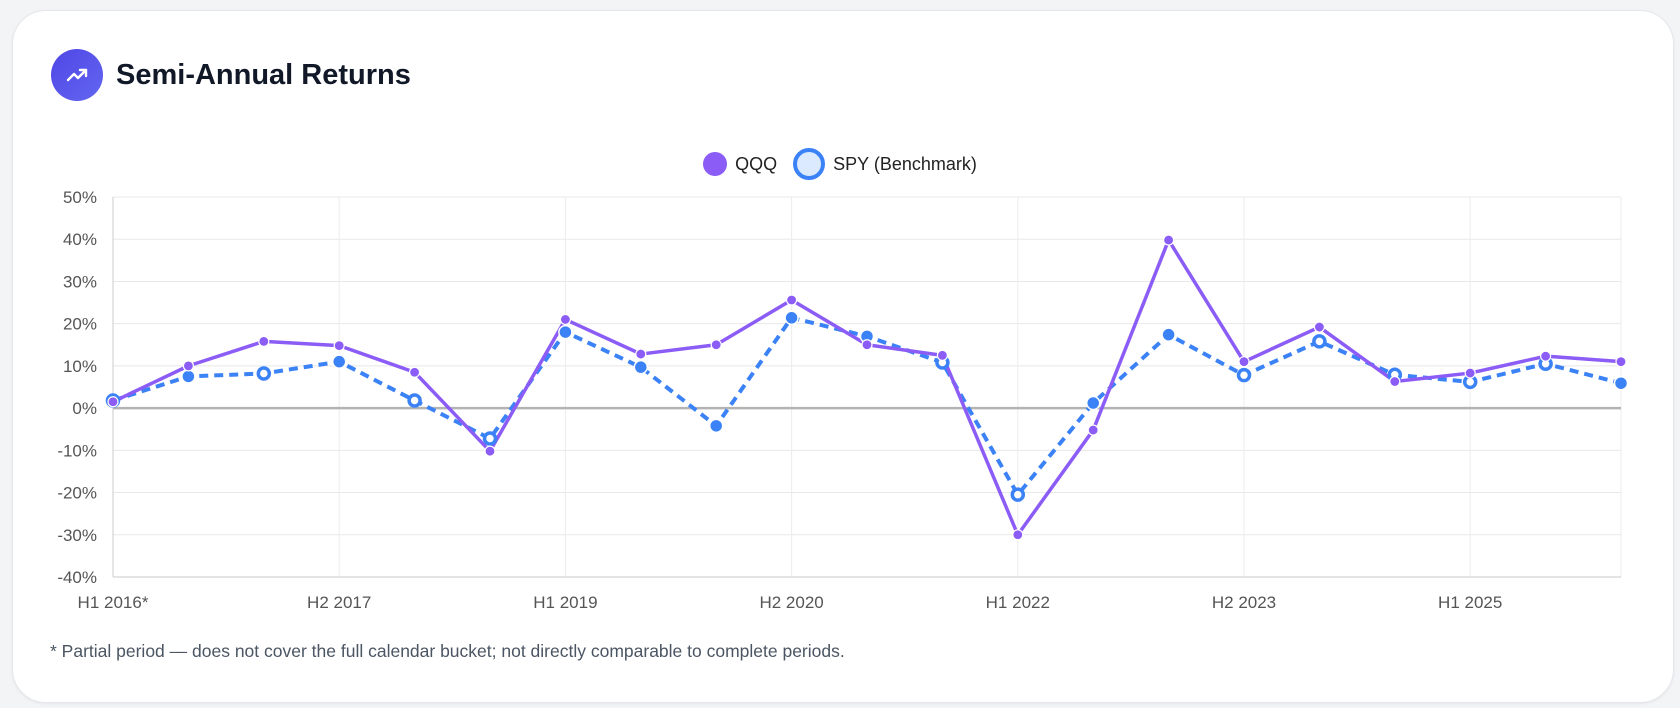 The height and width of the screenshot is (708, 1680). What do you see at coordinates (1018, 602) in the screenshot?
I see `x-tick-label: H1 2022` at bounding box center [1018, 602].